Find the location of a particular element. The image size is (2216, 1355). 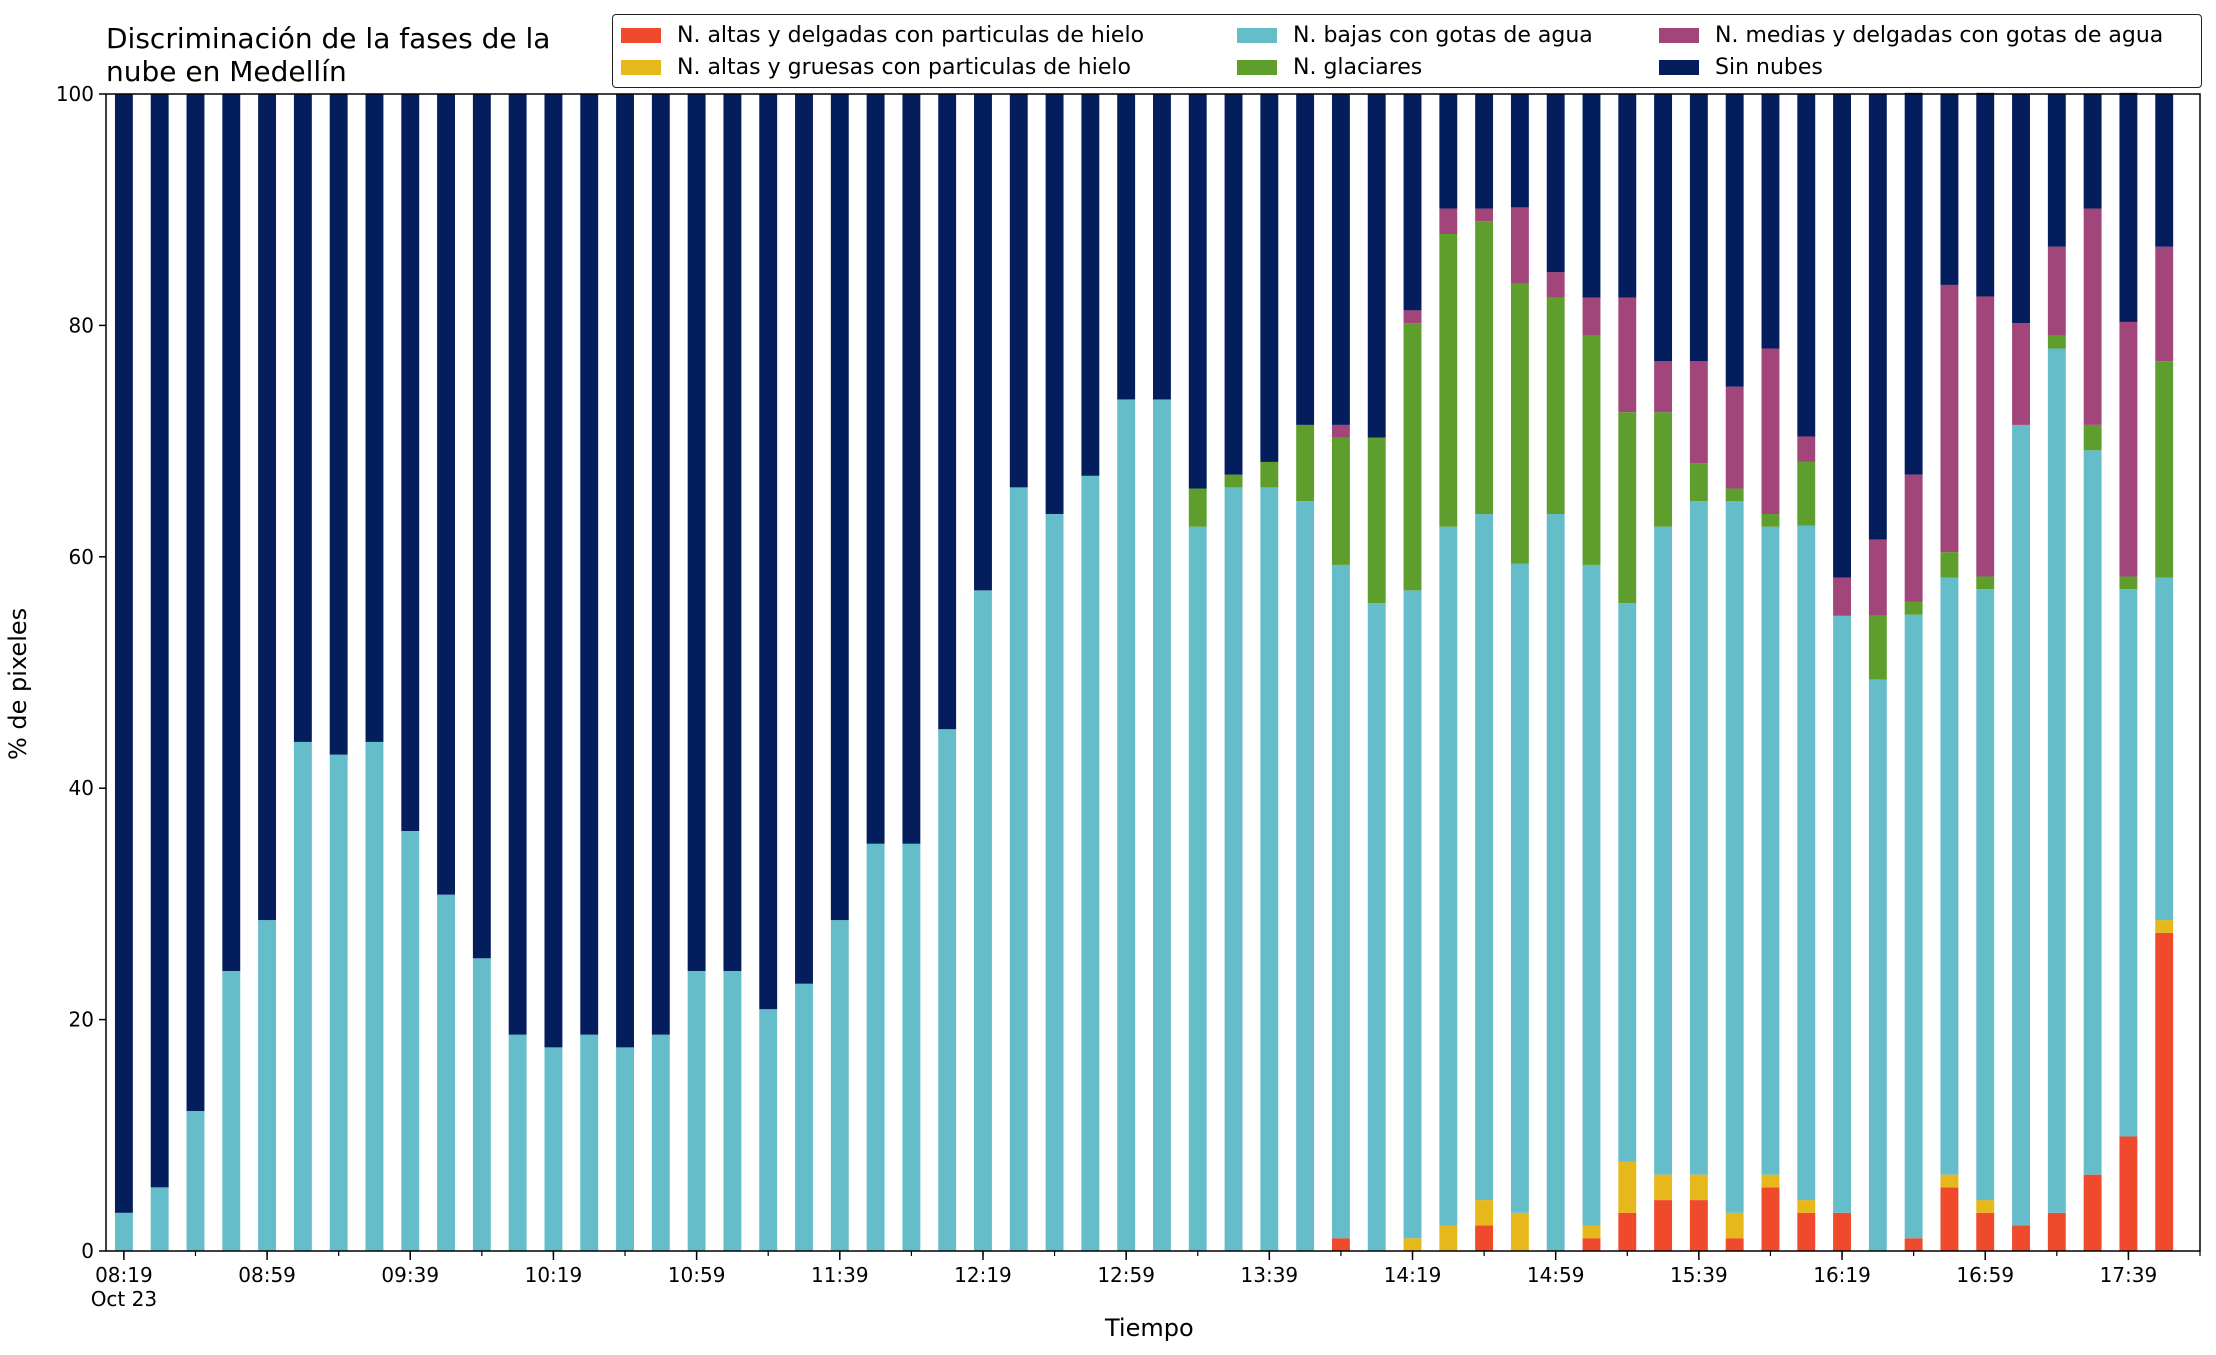

x-tick-sublabel: Oct 23 is located at coordinates (124, 1299).